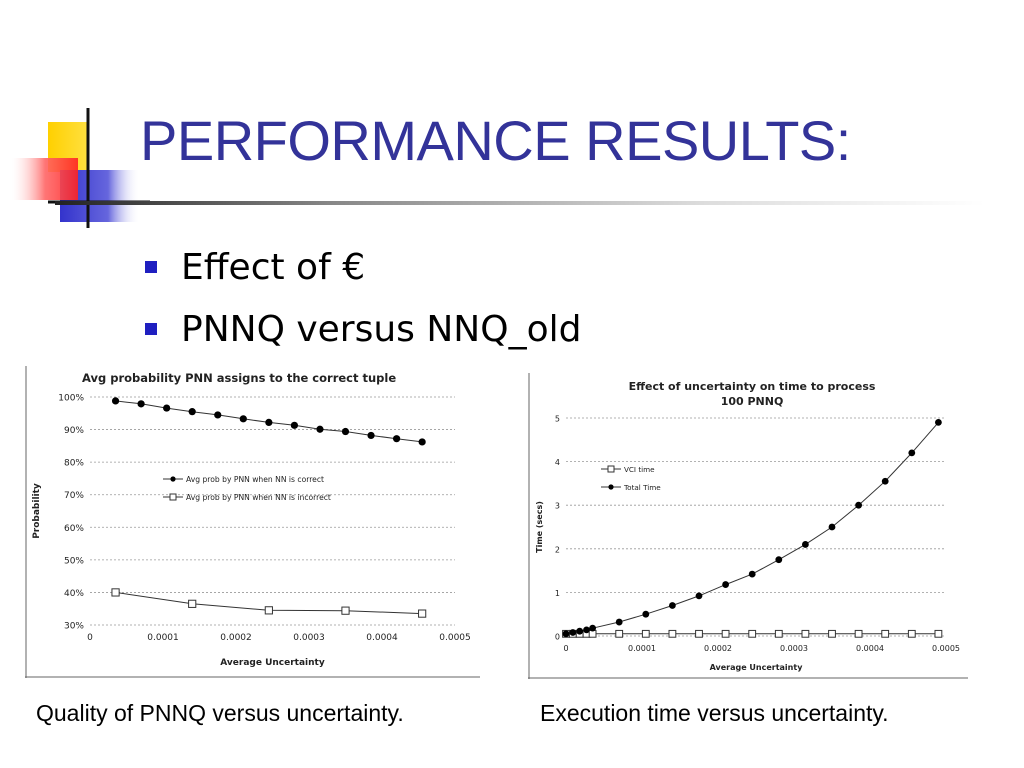 Image resolution: width=1024 pixels, height=768 pixels. Describe the element at coordinates (74, 561) in the screenshot. I see `chart-left-y-tick-label: 50%` at that location.